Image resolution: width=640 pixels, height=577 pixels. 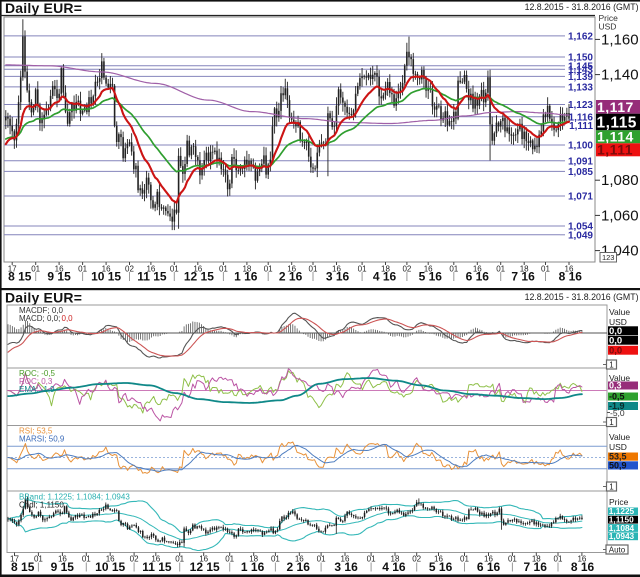 I want to click on svg-text: 1,115, so click(x=617, y=123).